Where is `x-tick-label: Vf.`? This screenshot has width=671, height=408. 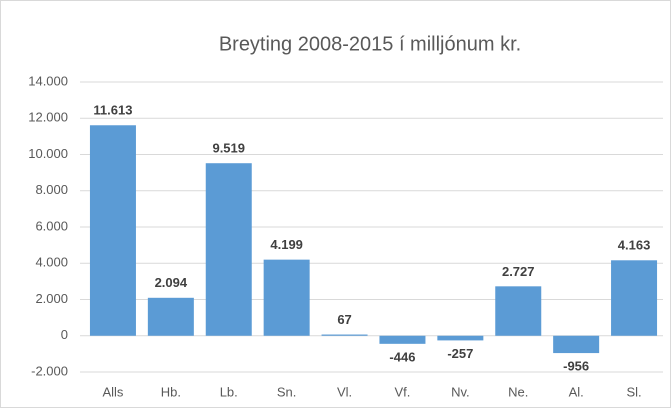 x-tick-label: Vf. is located at coordinates (402, 391).